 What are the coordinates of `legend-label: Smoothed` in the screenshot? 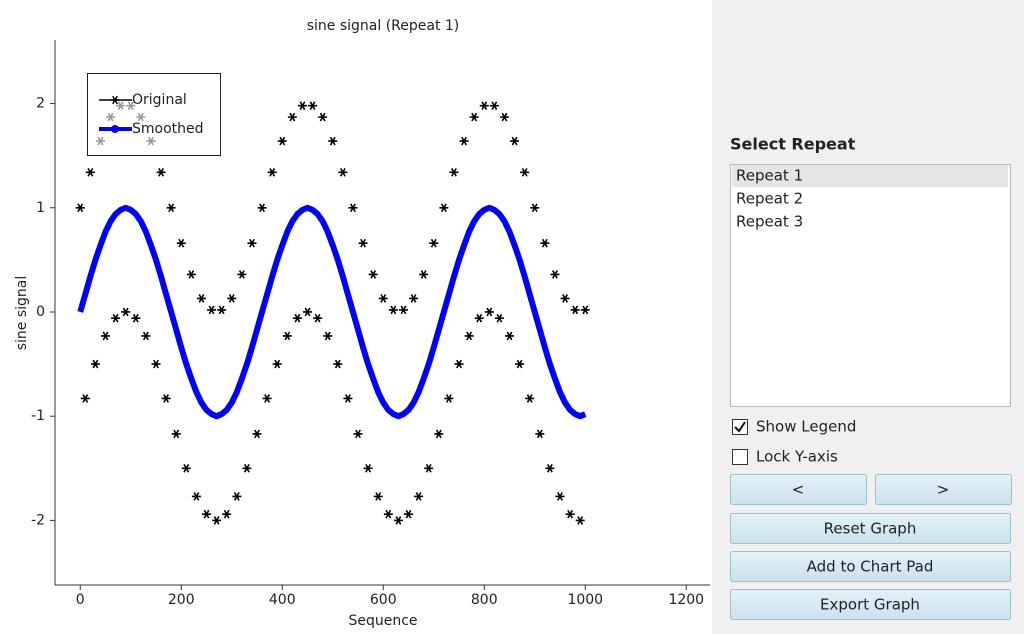 It's located at (168, 129).